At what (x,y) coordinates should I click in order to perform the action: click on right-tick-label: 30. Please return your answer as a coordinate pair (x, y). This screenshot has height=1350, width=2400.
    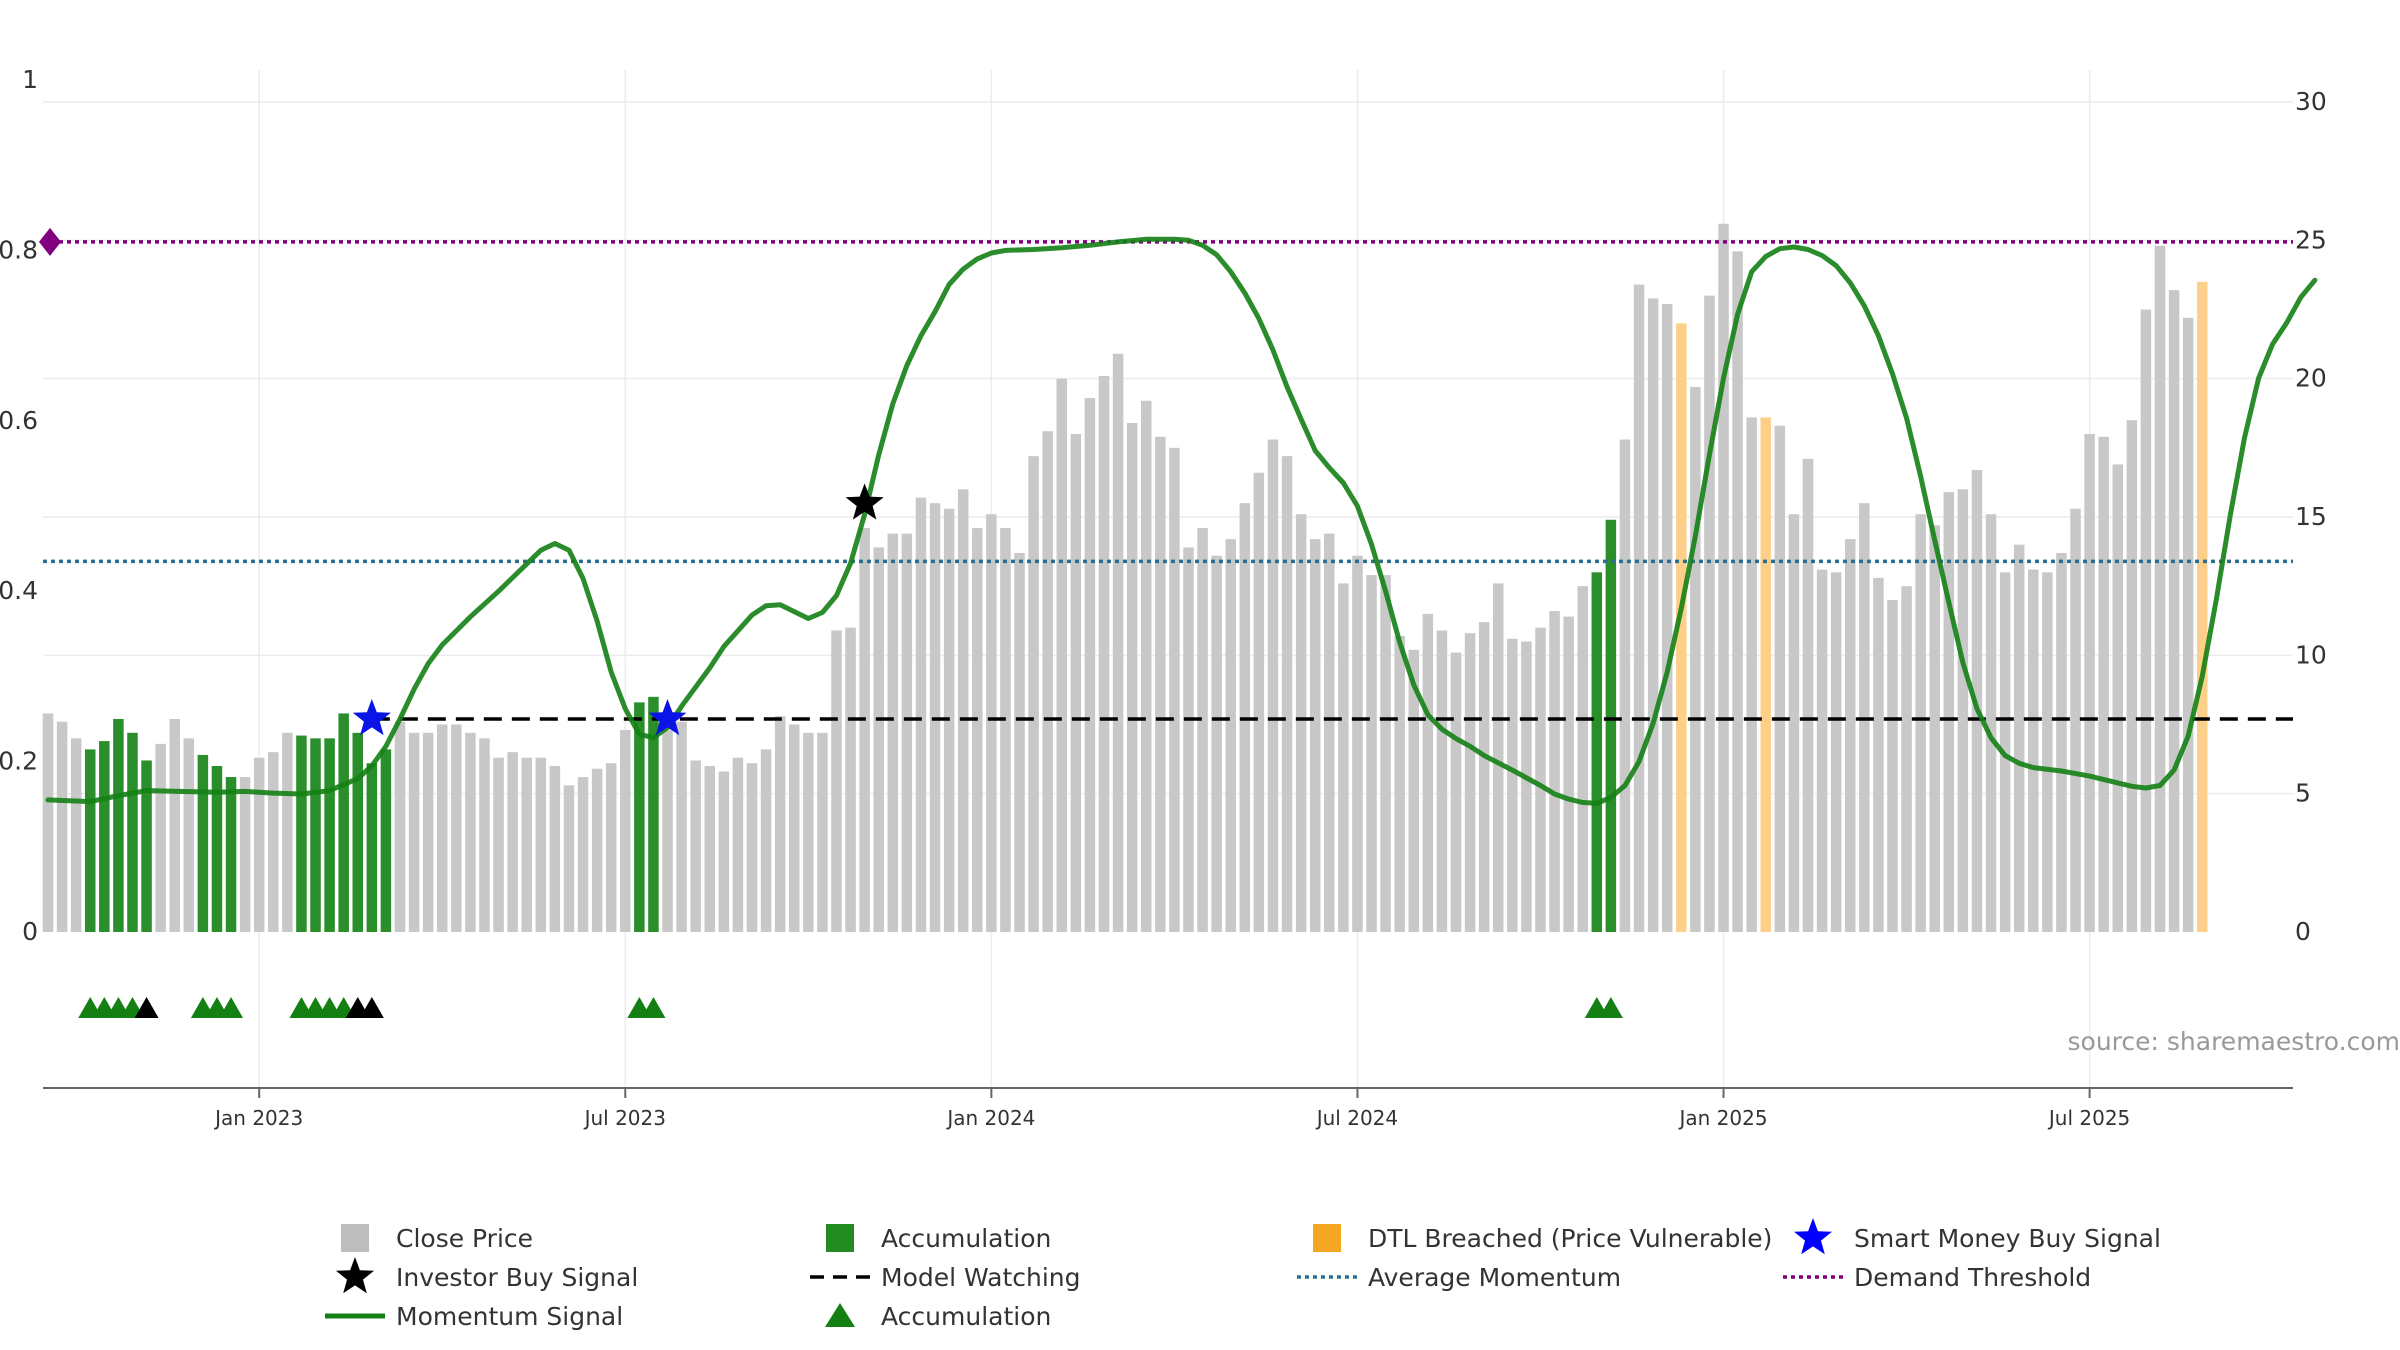
    Looking at the image, I should click on (2311, 101).